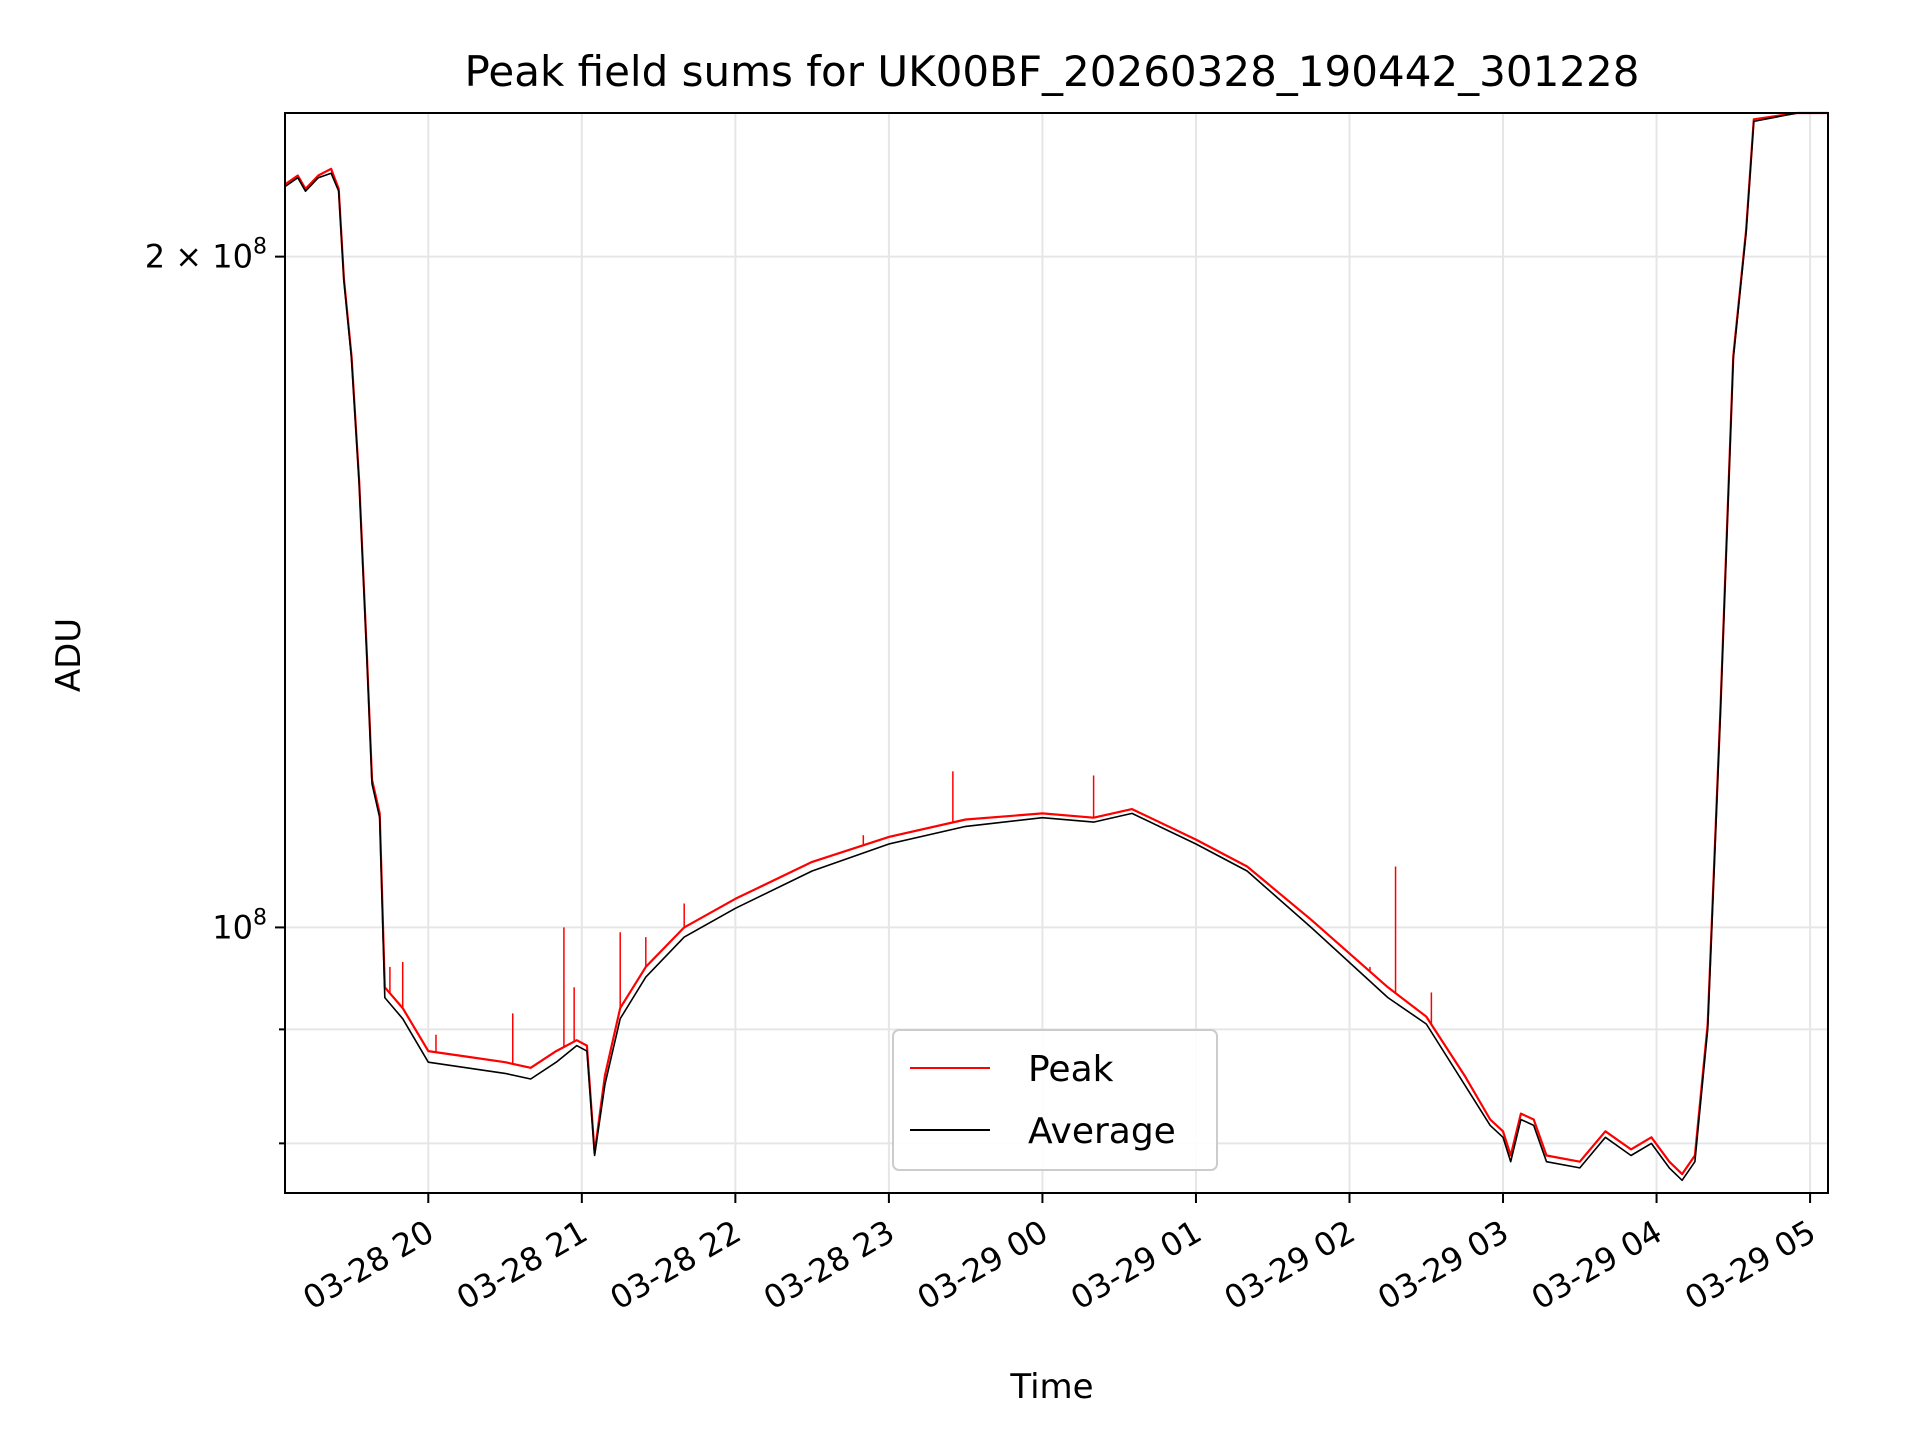 The width and height of the screenshot is (1920, 1440). Describe the element at coordinates (69, 655) in the screenshot. I see `y-axis-label: ADU` at that location.